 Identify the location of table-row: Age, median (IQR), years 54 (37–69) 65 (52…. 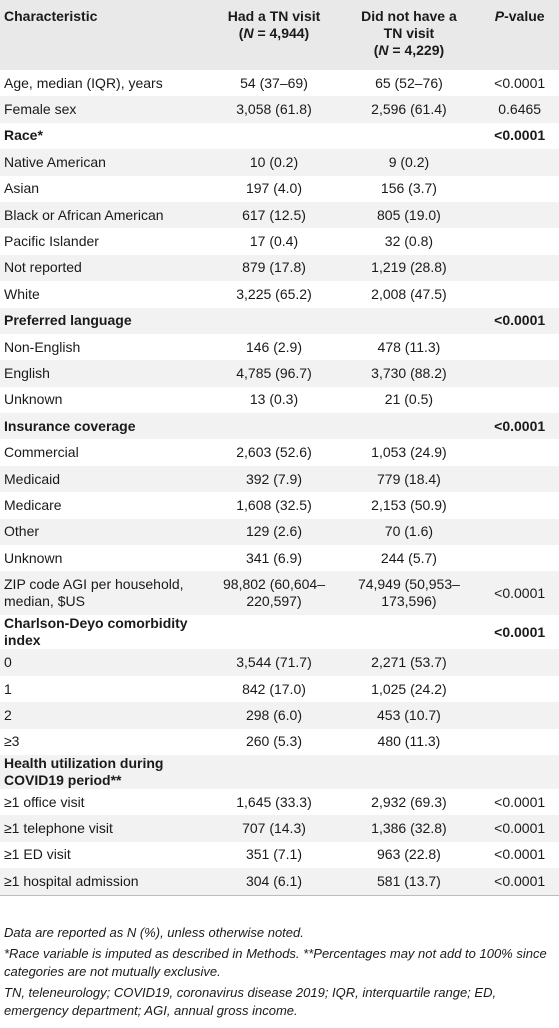
(279, 83).